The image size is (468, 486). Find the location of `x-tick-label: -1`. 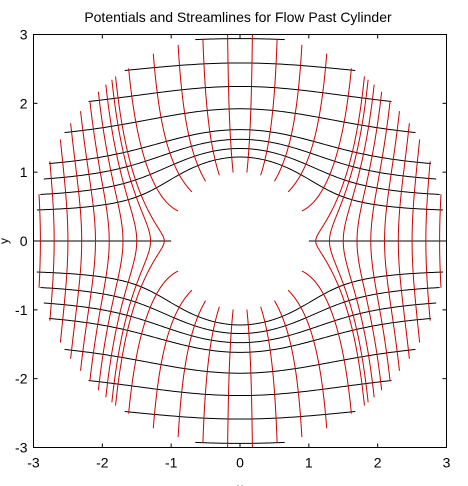

x-tick-label: -1 is located at coordinates (171, 463).